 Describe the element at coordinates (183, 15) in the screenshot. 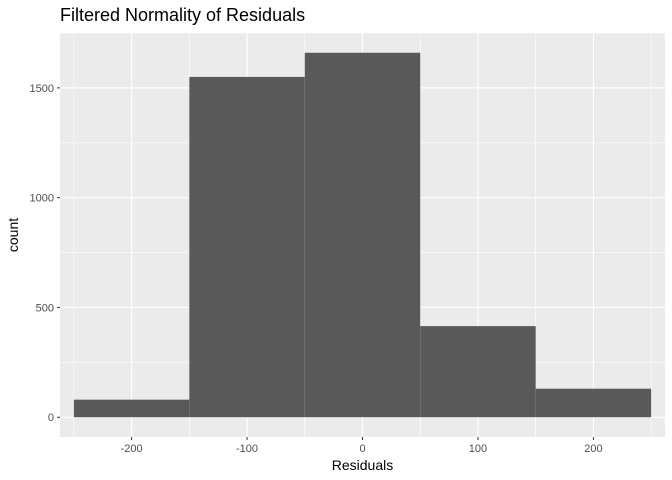

I see `chart-title: Filtered Normality of Residuals` at that location.